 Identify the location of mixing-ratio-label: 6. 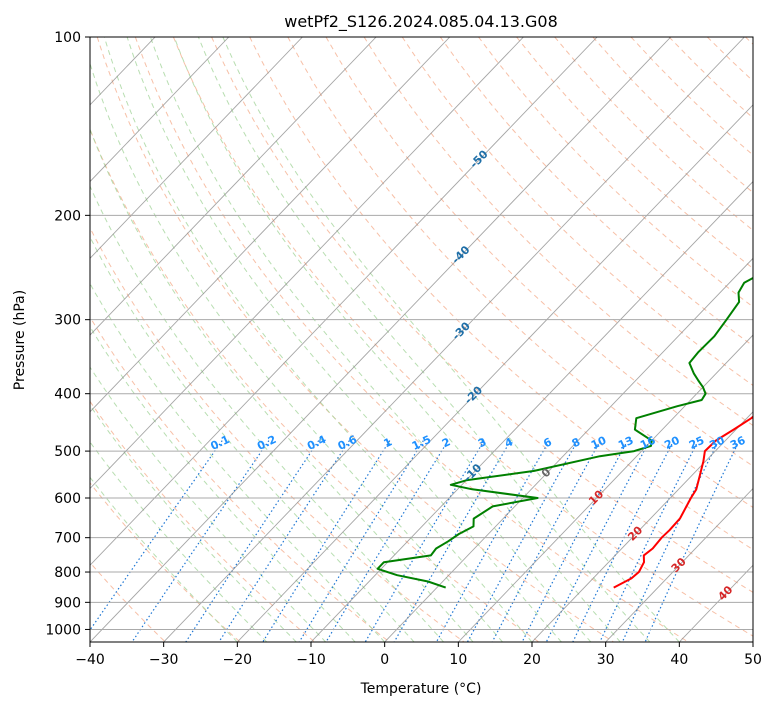
(547, 442).